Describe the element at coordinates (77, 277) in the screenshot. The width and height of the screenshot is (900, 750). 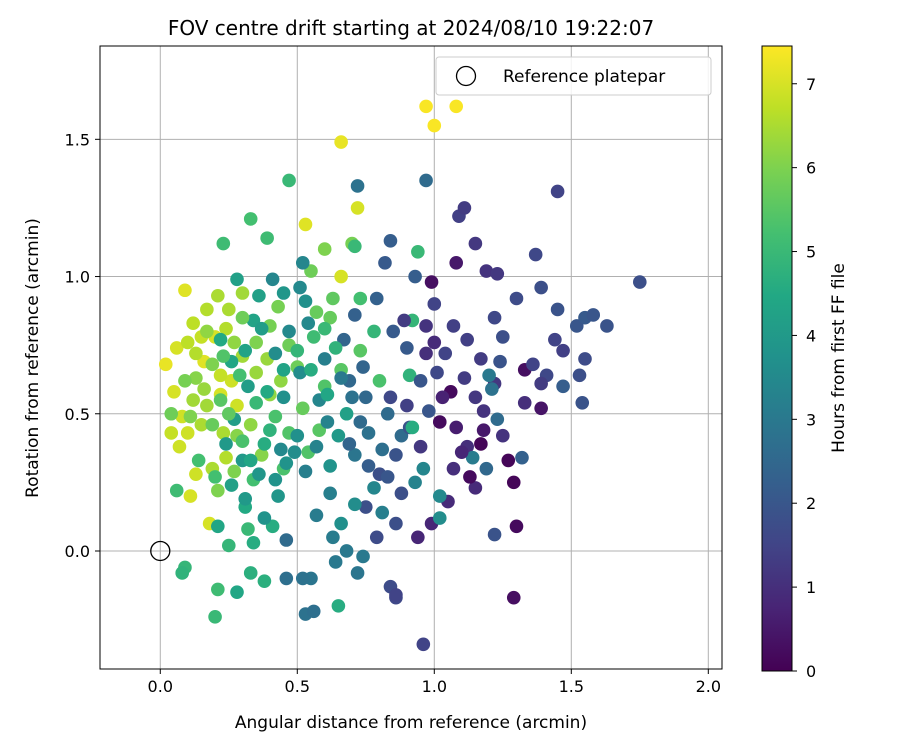
I see `y-tick-label: 1.0` at that location.